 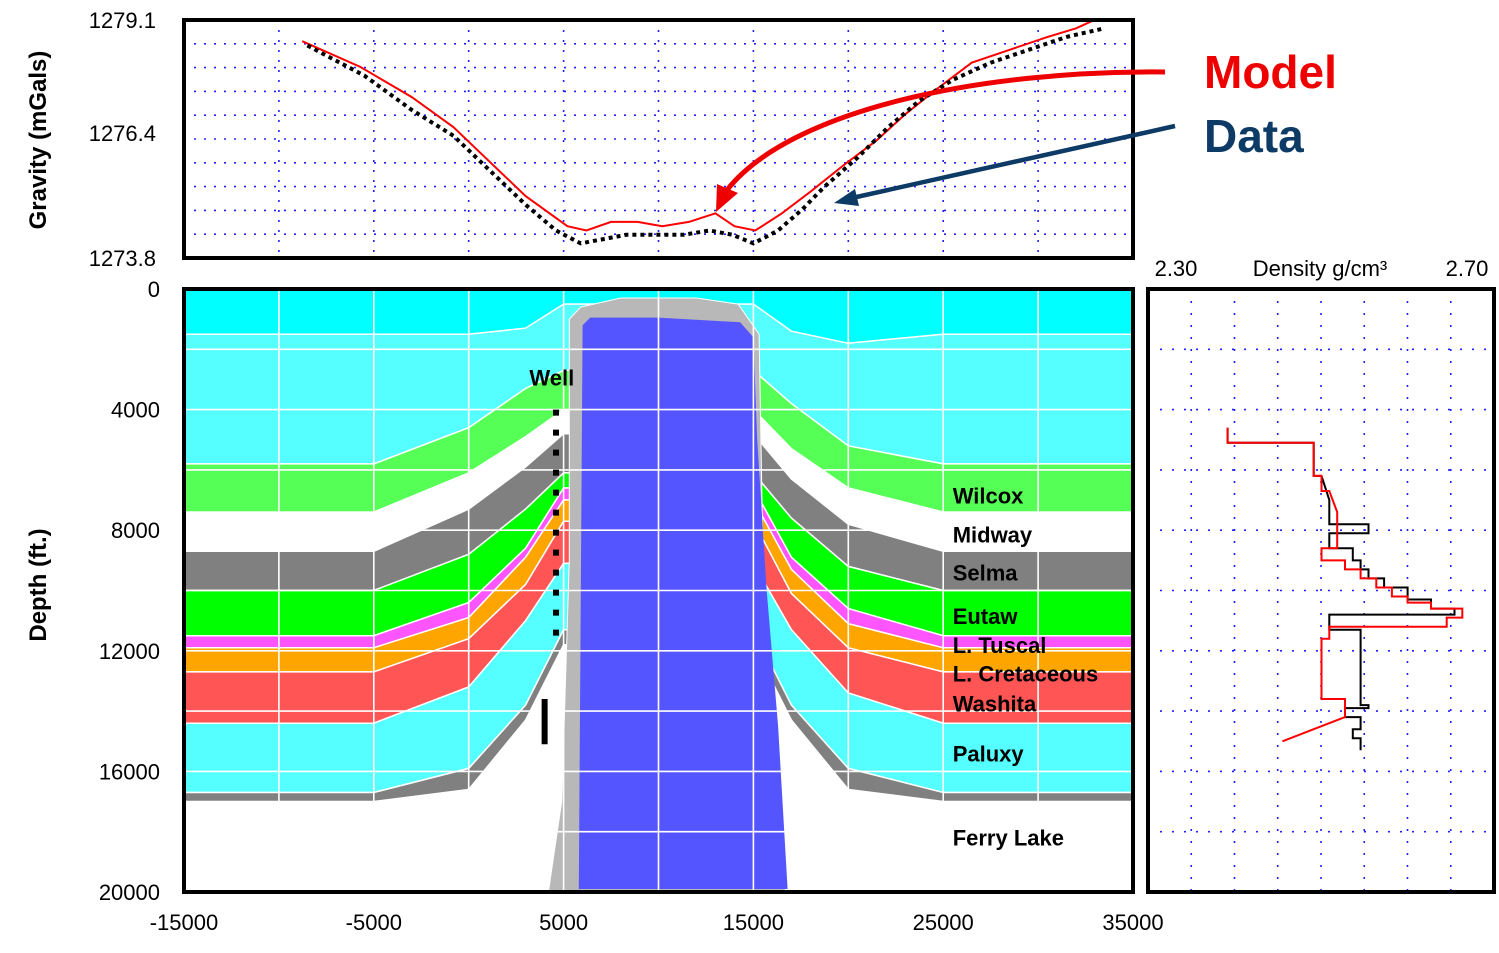 I want to click on density-log-black, so click(x=1341, y=589).